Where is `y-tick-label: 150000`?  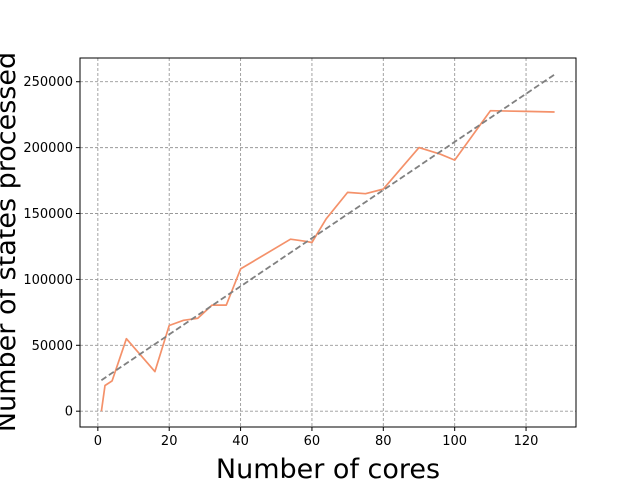
y-tick-label: 150000 is located at coordinates (48, 214).